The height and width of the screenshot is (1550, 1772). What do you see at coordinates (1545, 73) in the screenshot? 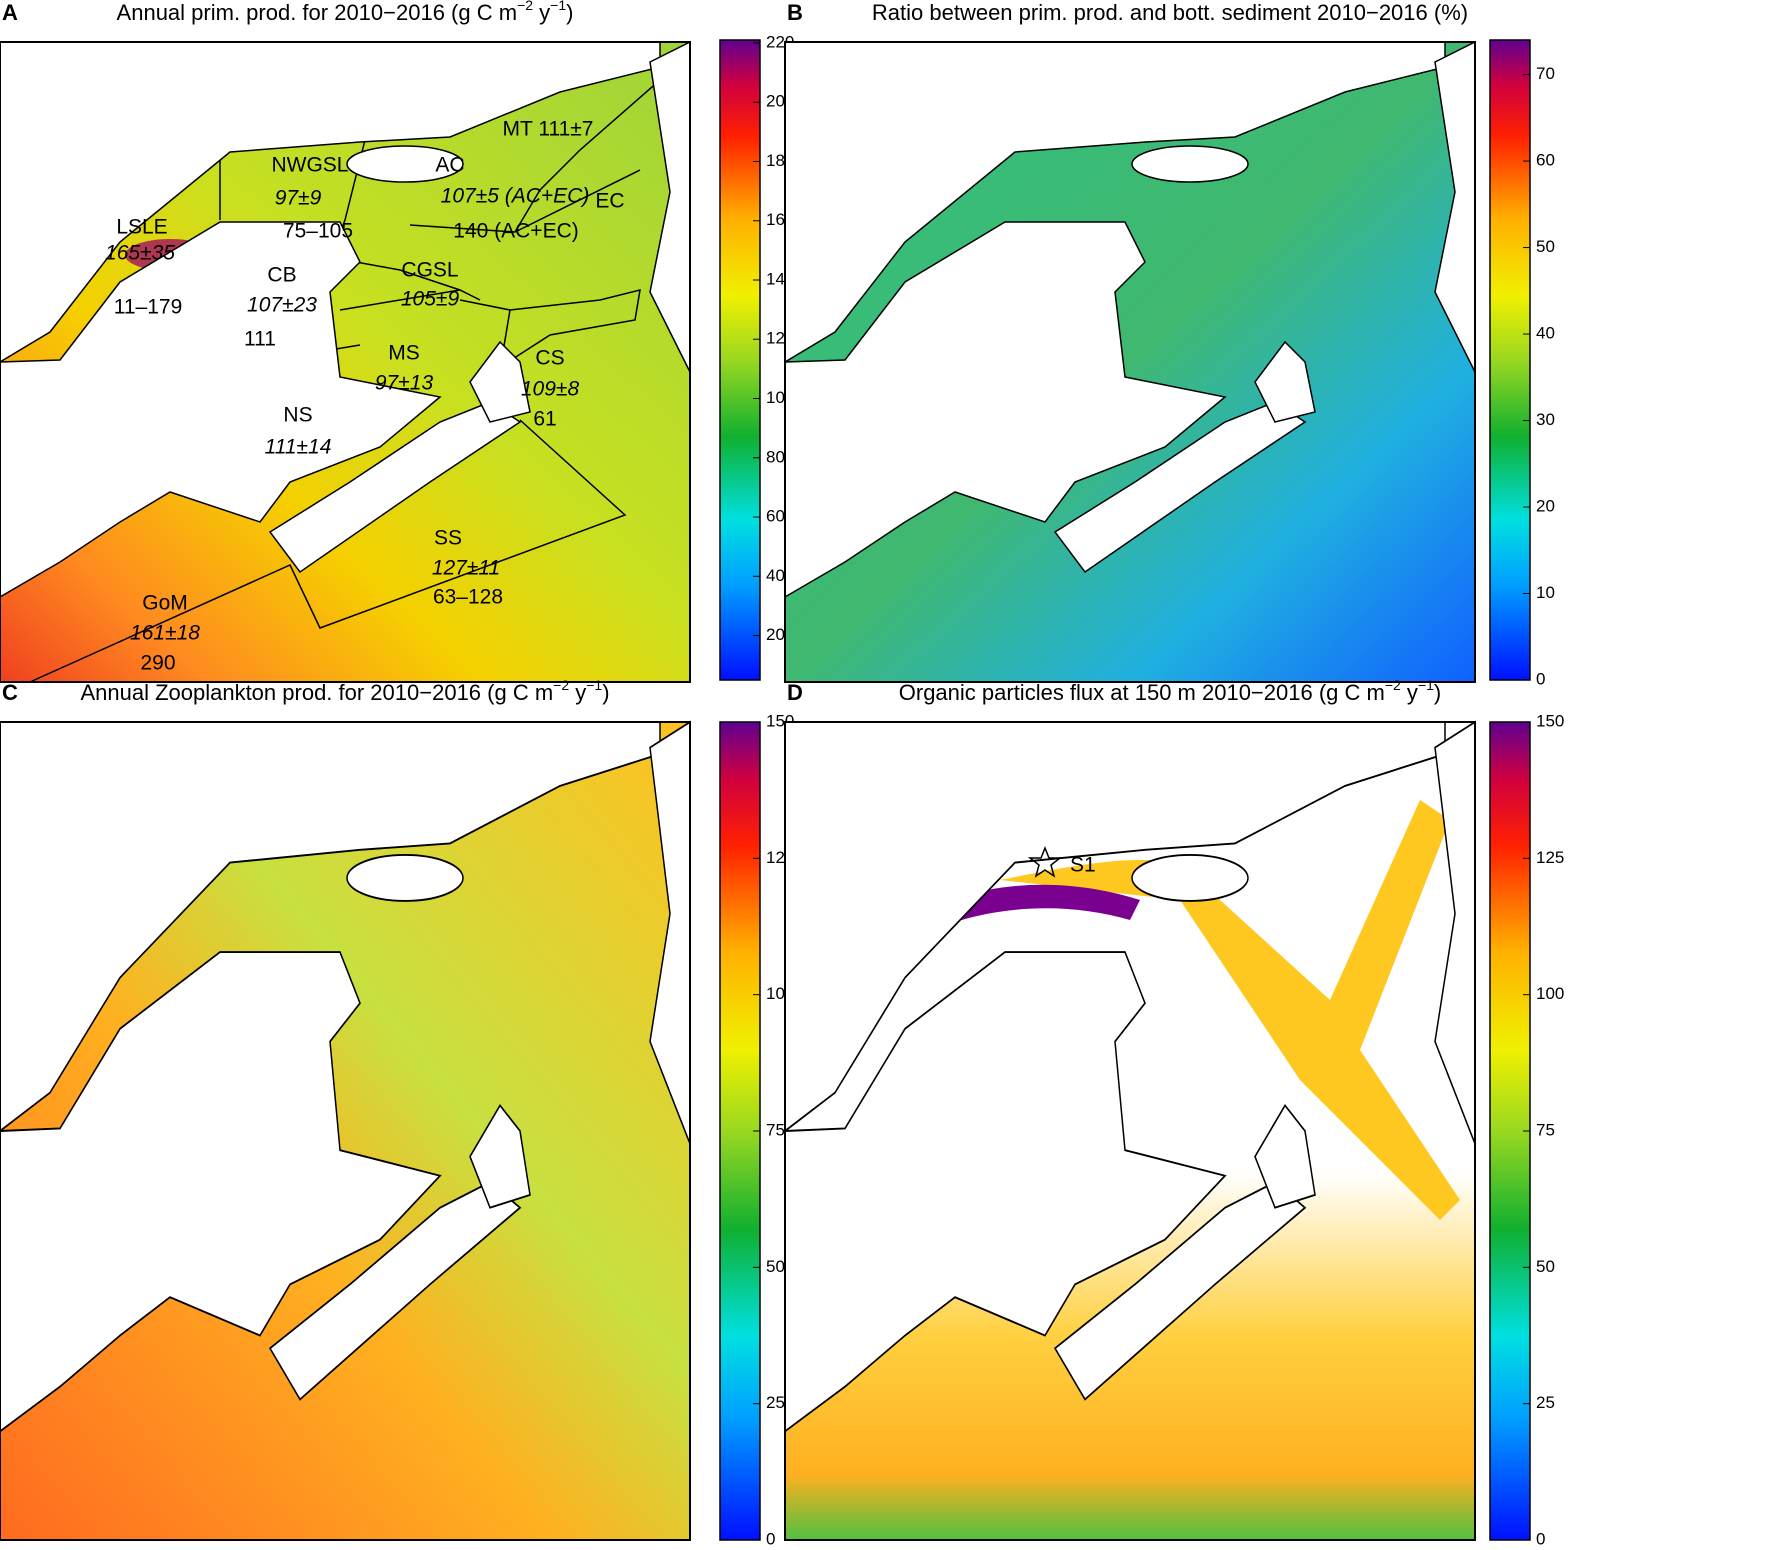
I see `colorbar-tick-label: 70` at bounding box center [1545, 73].